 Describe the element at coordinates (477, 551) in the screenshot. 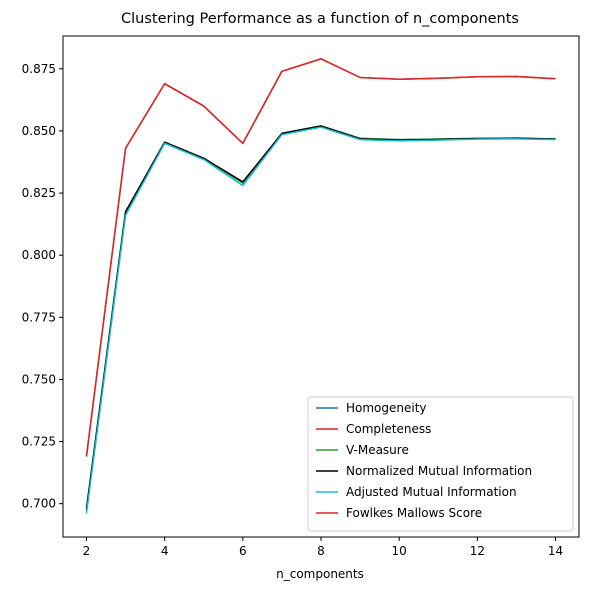

I see `x-tick-label: 12` at that location.